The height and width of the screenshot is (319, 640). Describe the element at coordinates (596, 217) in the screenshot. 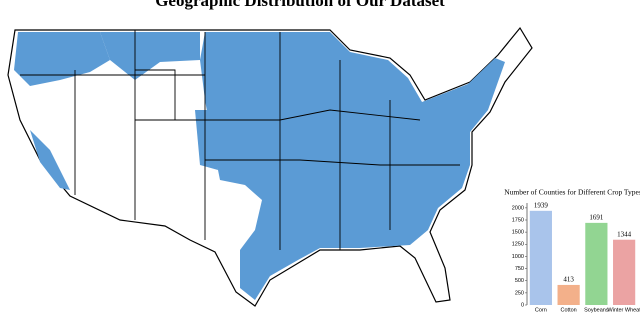

I see `value-label: 1691` at that location.